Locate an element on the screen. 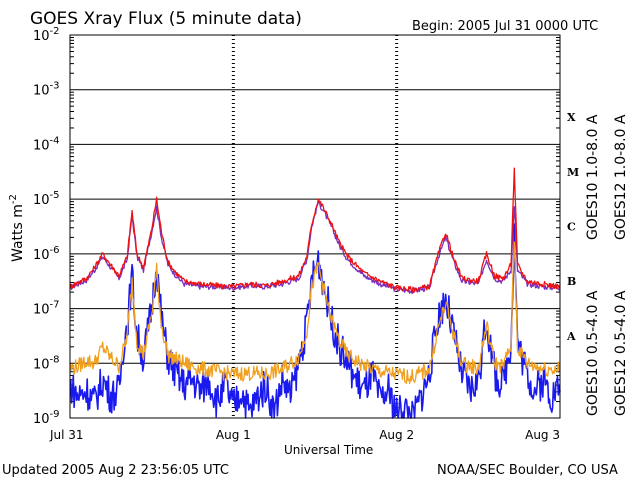 This screenshot has height=480, width=640. flare-class-labels: X M C B A is located at coordinates (572, 227).